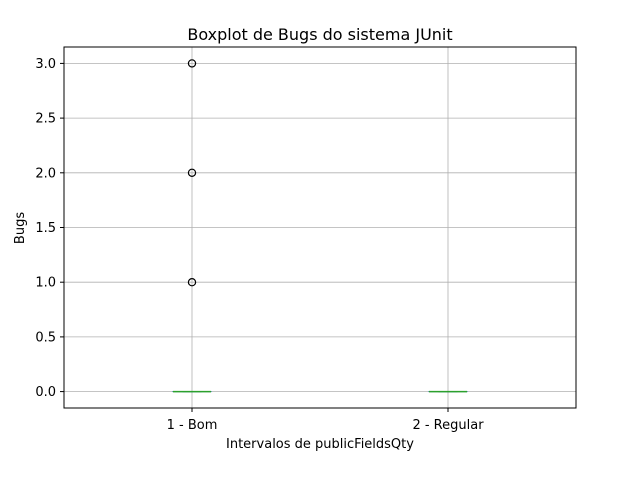 This screenshot has width=640, height=484. Describe the element at coordinates (319, 34) in the screenshot. I see `chart-title: Boxplot de Bugs do sistema JUnit` at that location.